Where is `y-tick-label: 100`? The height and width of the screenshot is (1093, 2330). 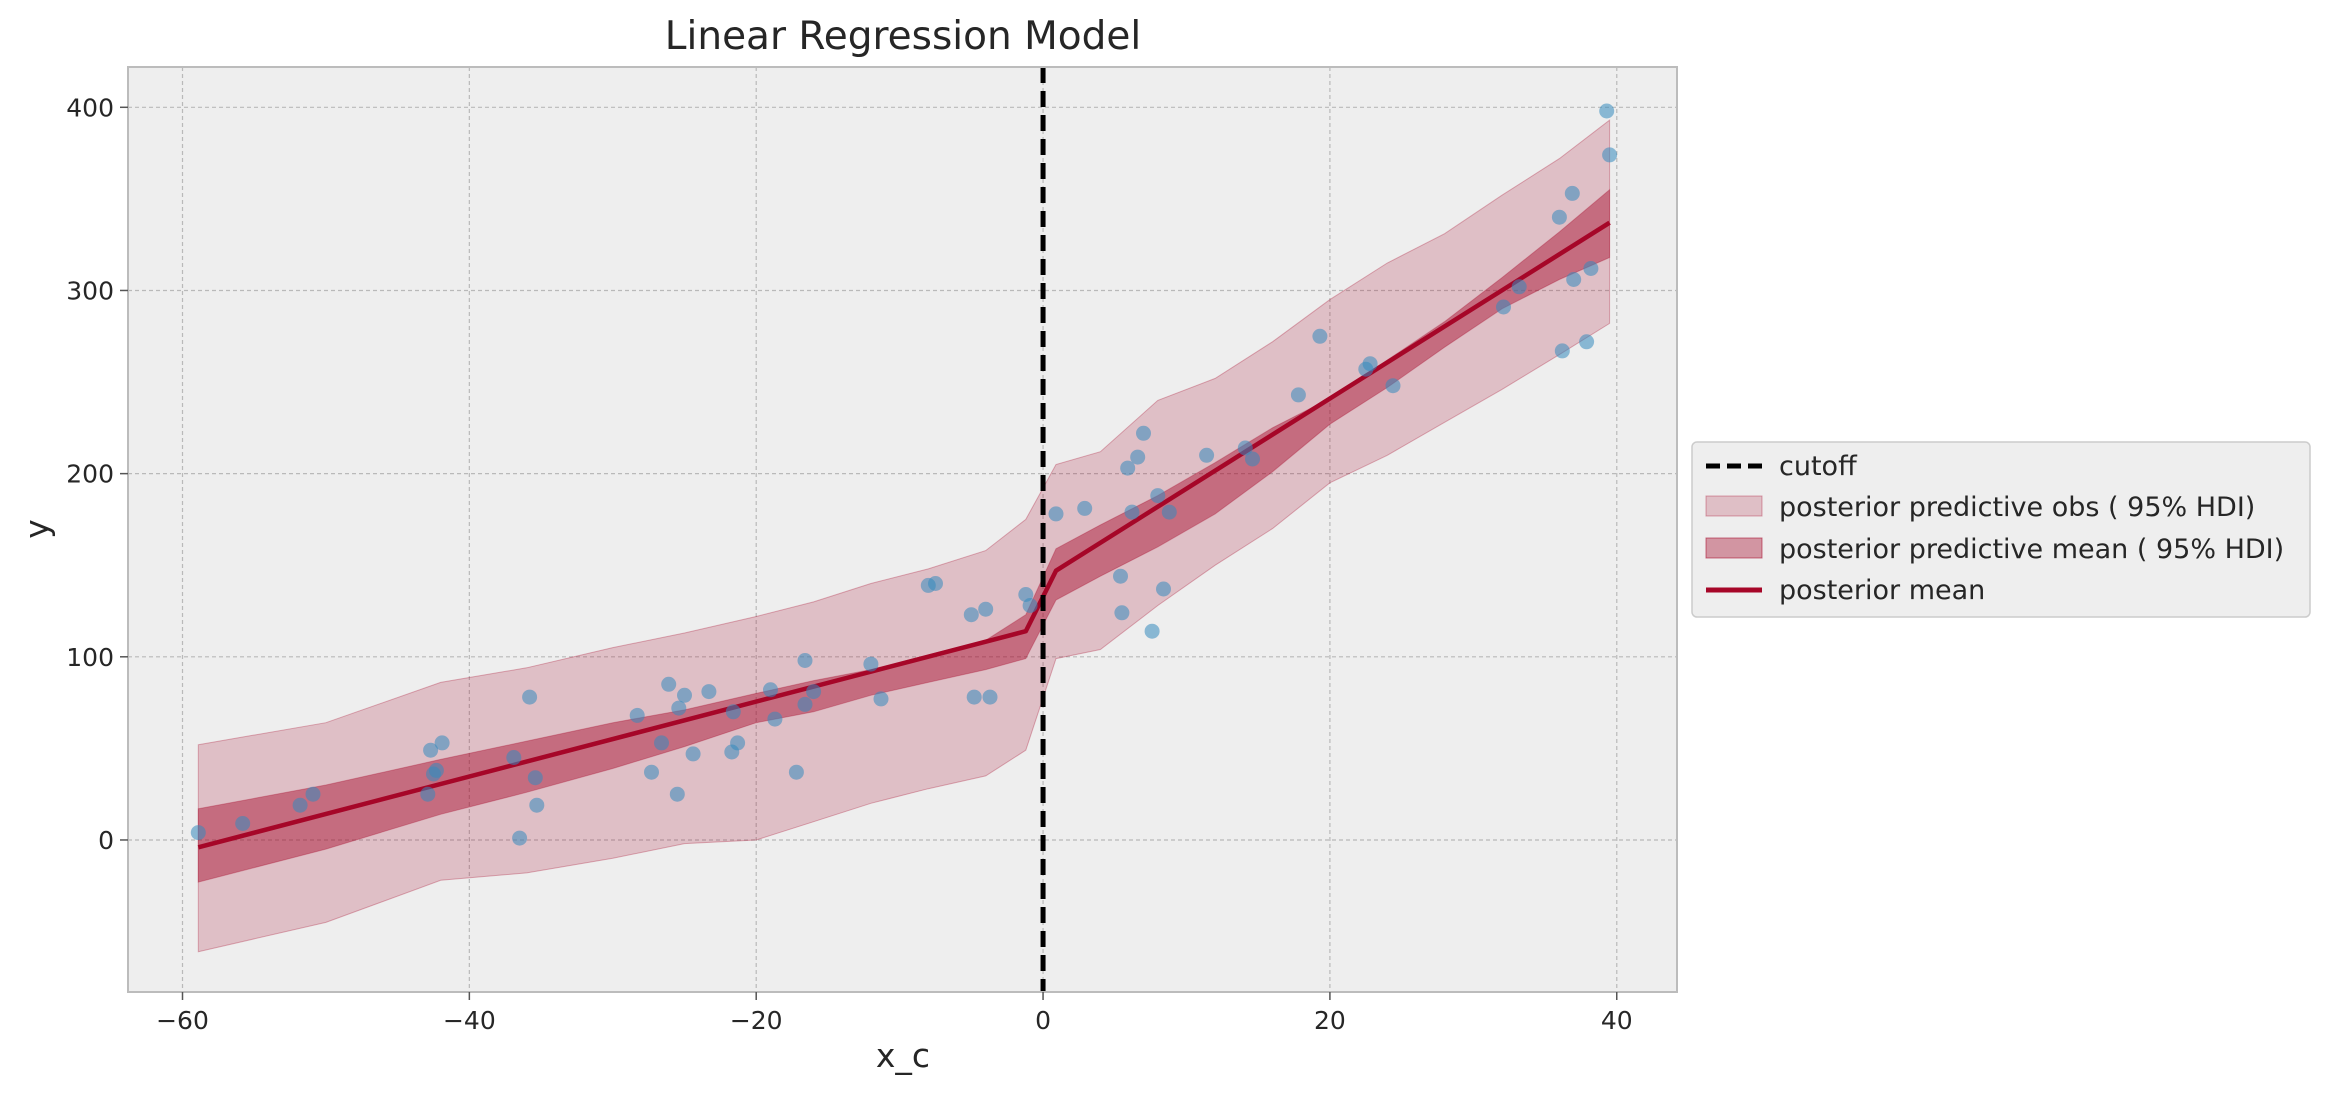 y-tick-label: 100 is located at coordinates (90, 657).